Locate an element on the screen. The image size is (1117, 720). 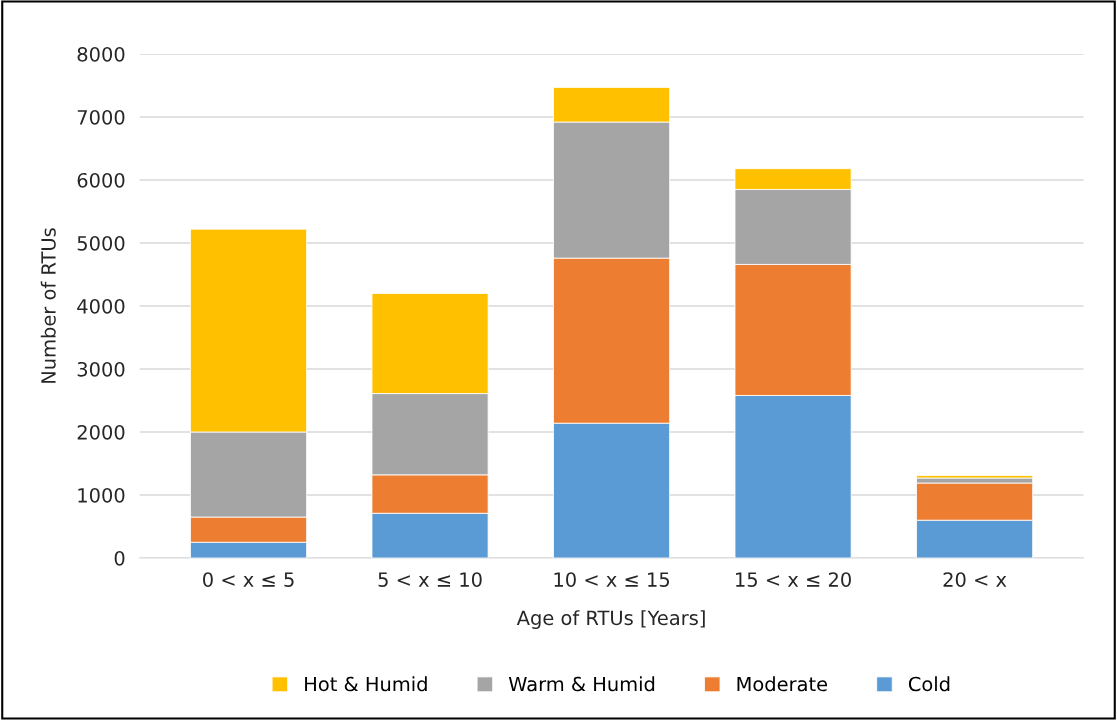
y-tick-label: 5000 is located at coordinates (101, 243).